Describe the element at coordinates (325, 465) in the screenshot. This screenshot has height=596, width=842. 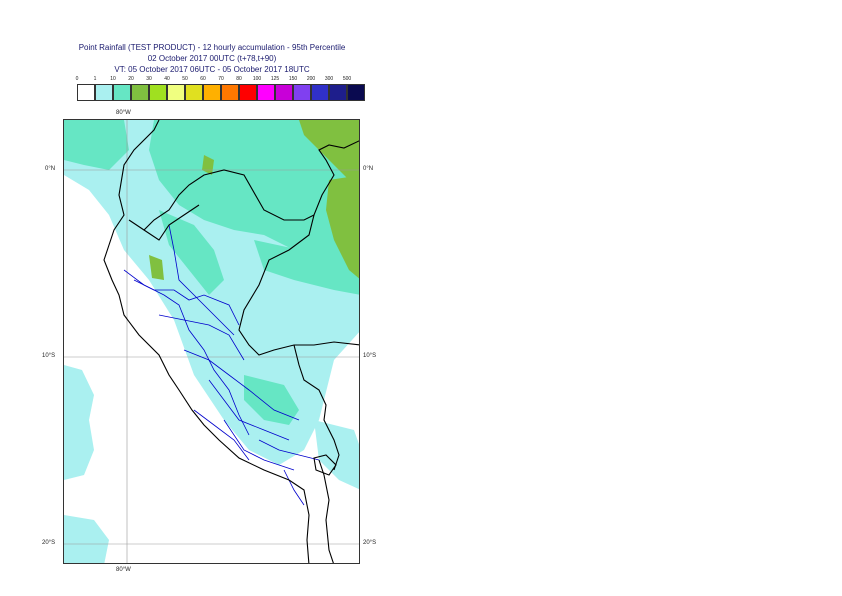
I see `lake-titicaca` at that location.